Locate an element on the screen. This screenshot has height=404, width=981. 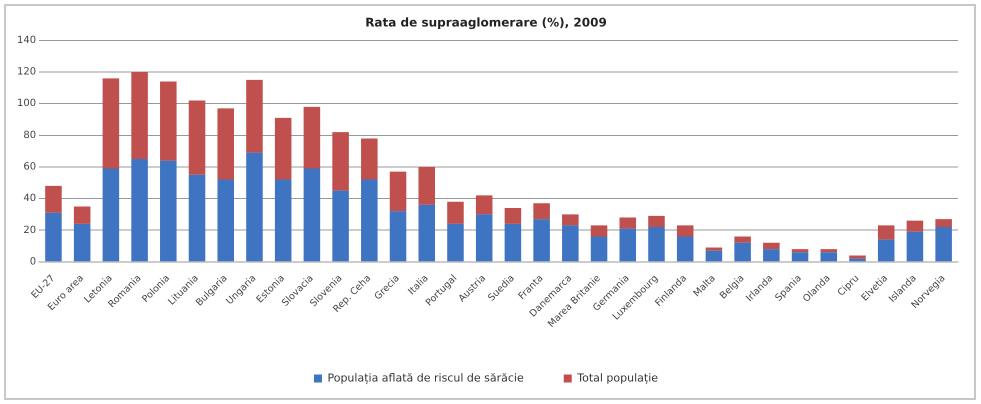
y-tick-label: 140 is located at coordinates (26, 40).